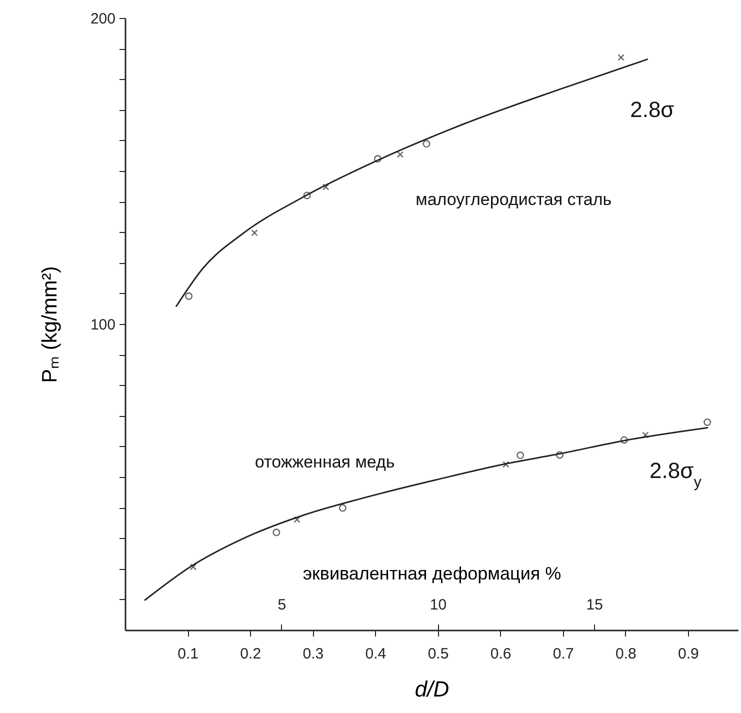 The width and height of the screenshot is (741, 713). I want to click on x-tick-label: 0.9, so click(688, 654).